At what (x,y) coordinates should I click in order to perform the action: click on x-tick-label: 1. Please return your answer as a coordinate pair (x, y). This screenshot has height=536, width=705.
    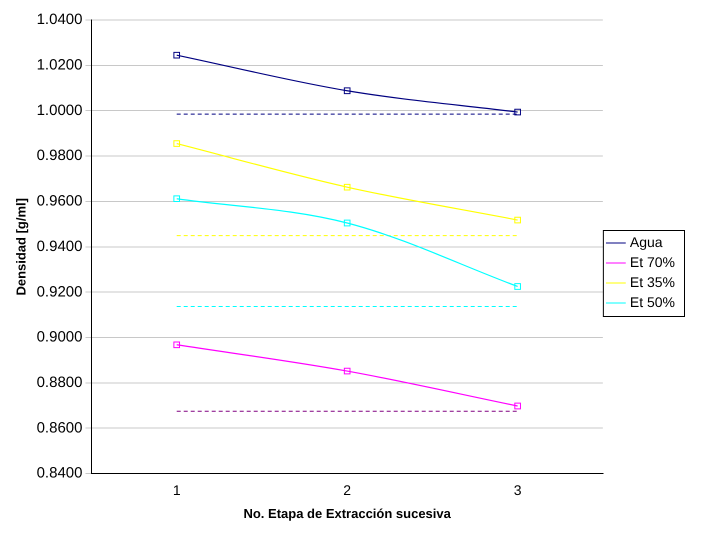
    Looking at the image, I should click on (176, 490).